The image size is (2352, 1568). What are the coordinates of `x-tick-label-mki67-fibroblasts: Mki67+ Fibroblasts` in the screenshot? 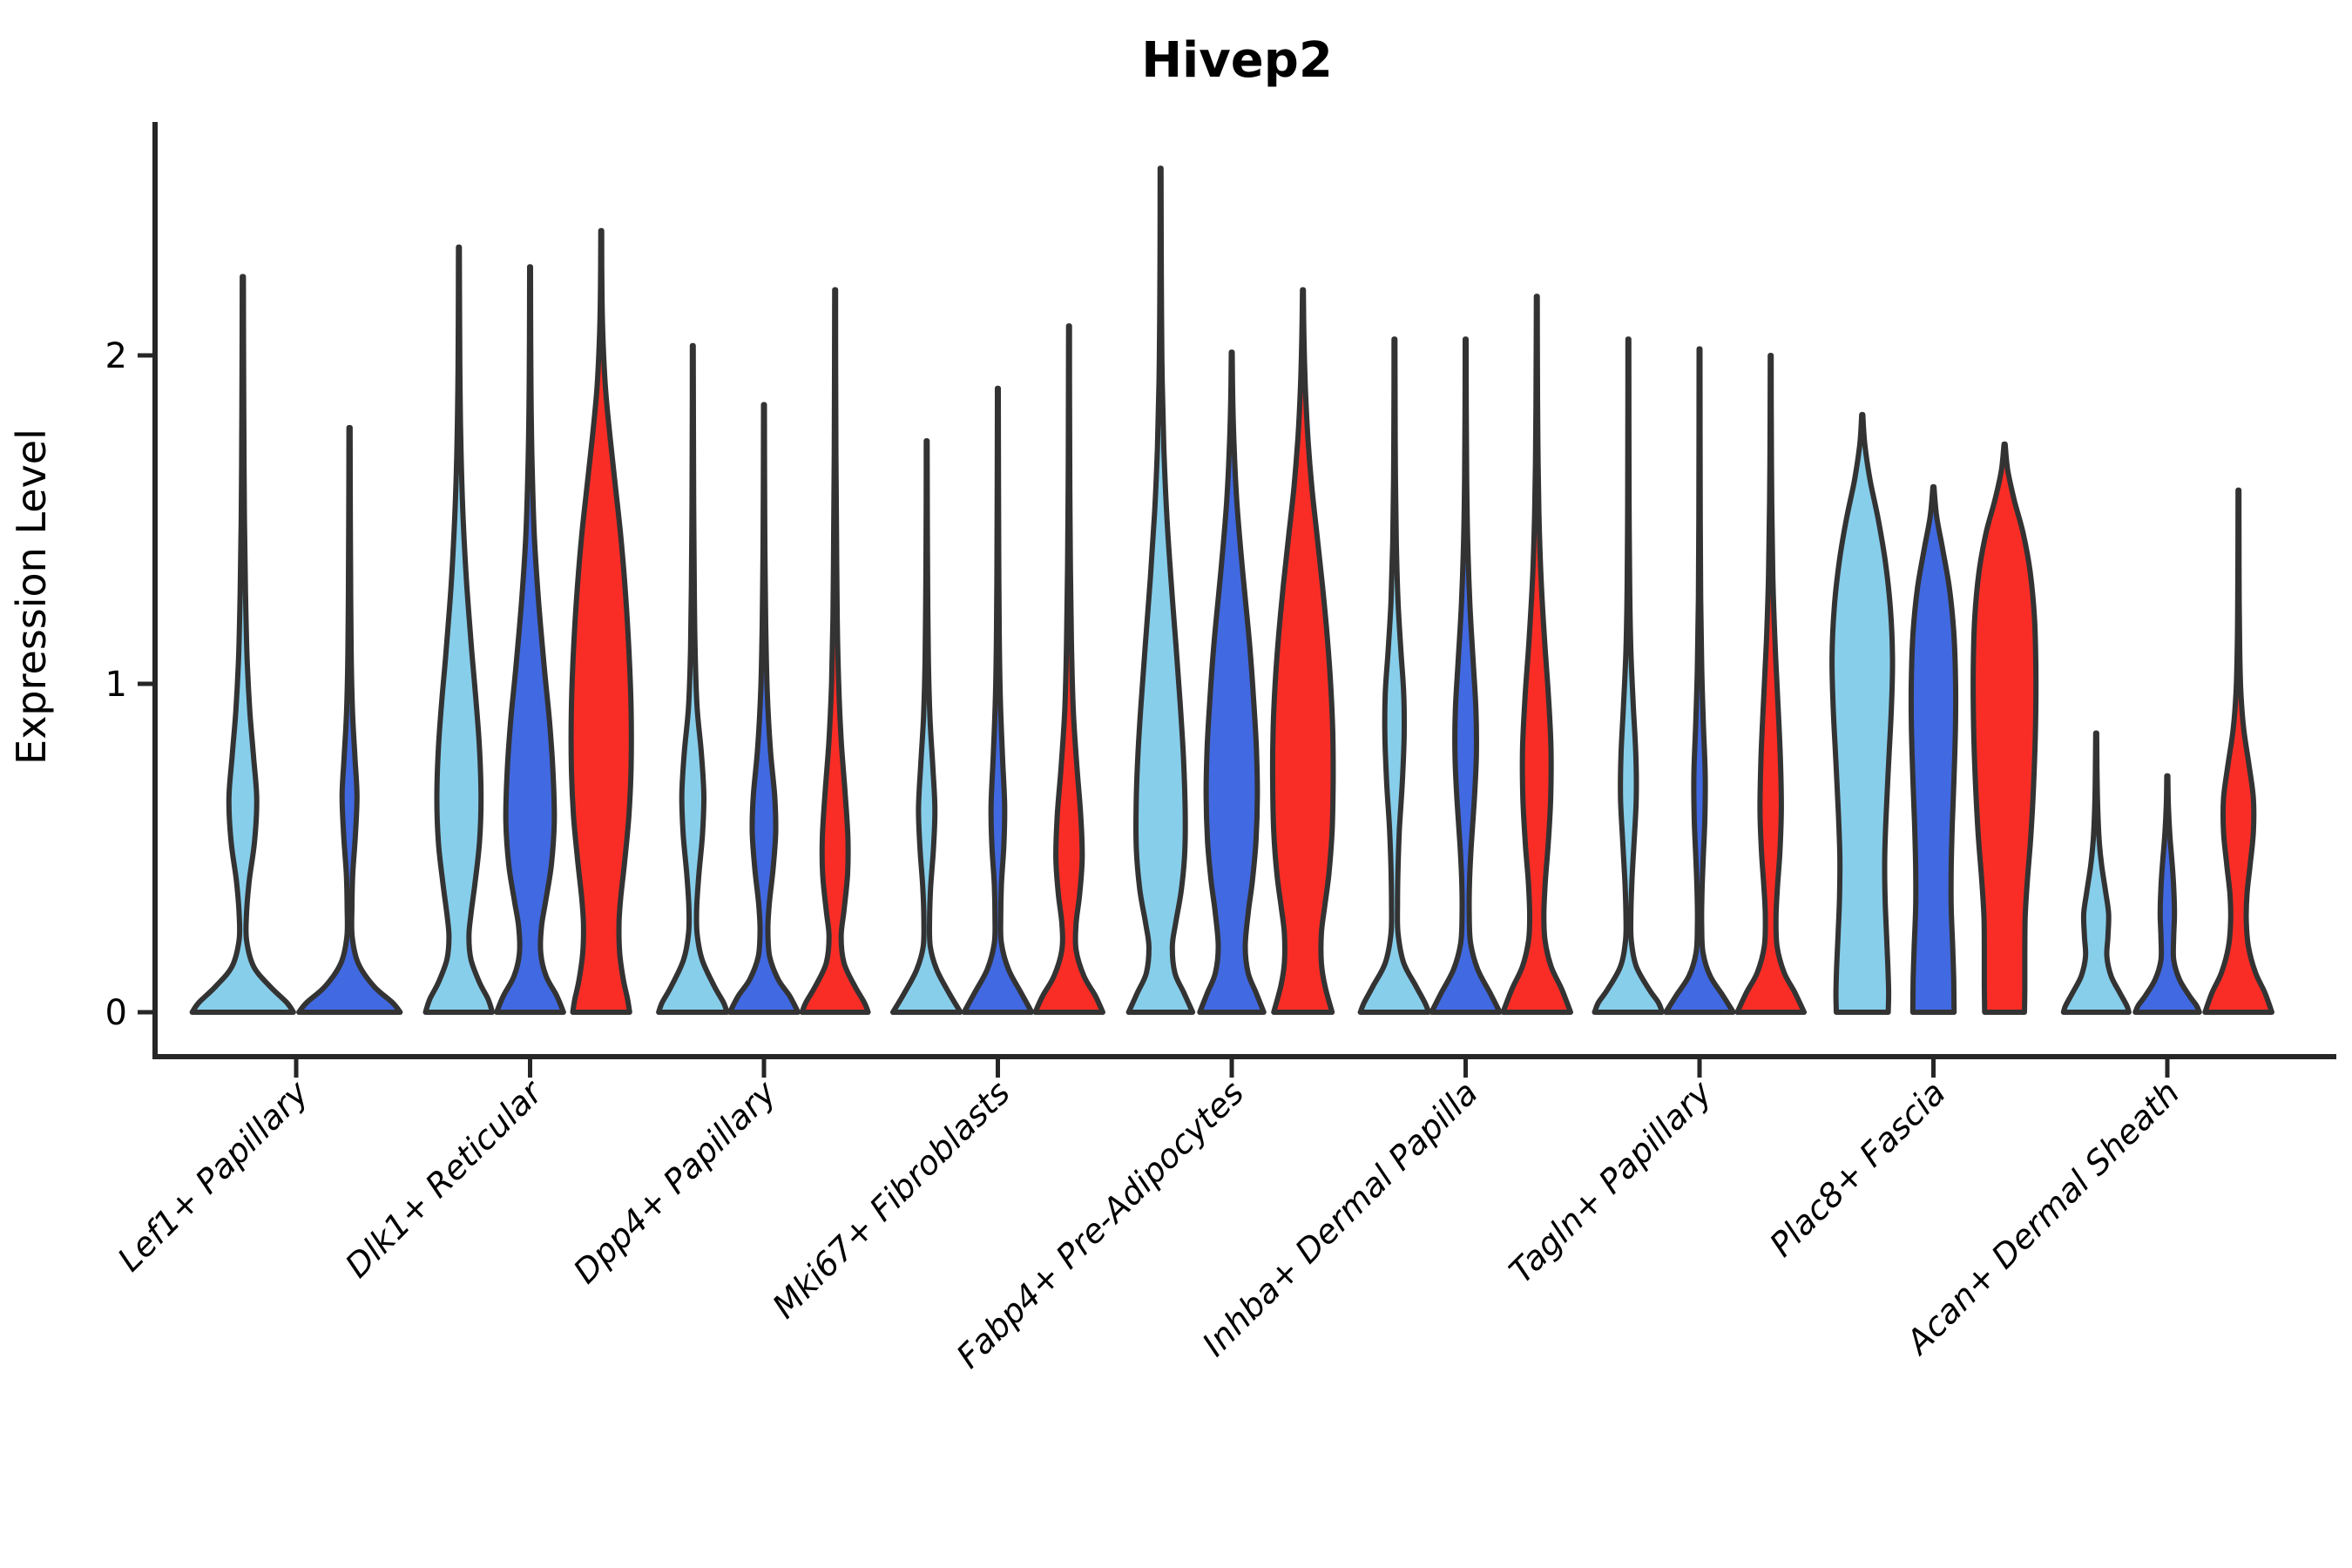 It's located at (891, 1199).